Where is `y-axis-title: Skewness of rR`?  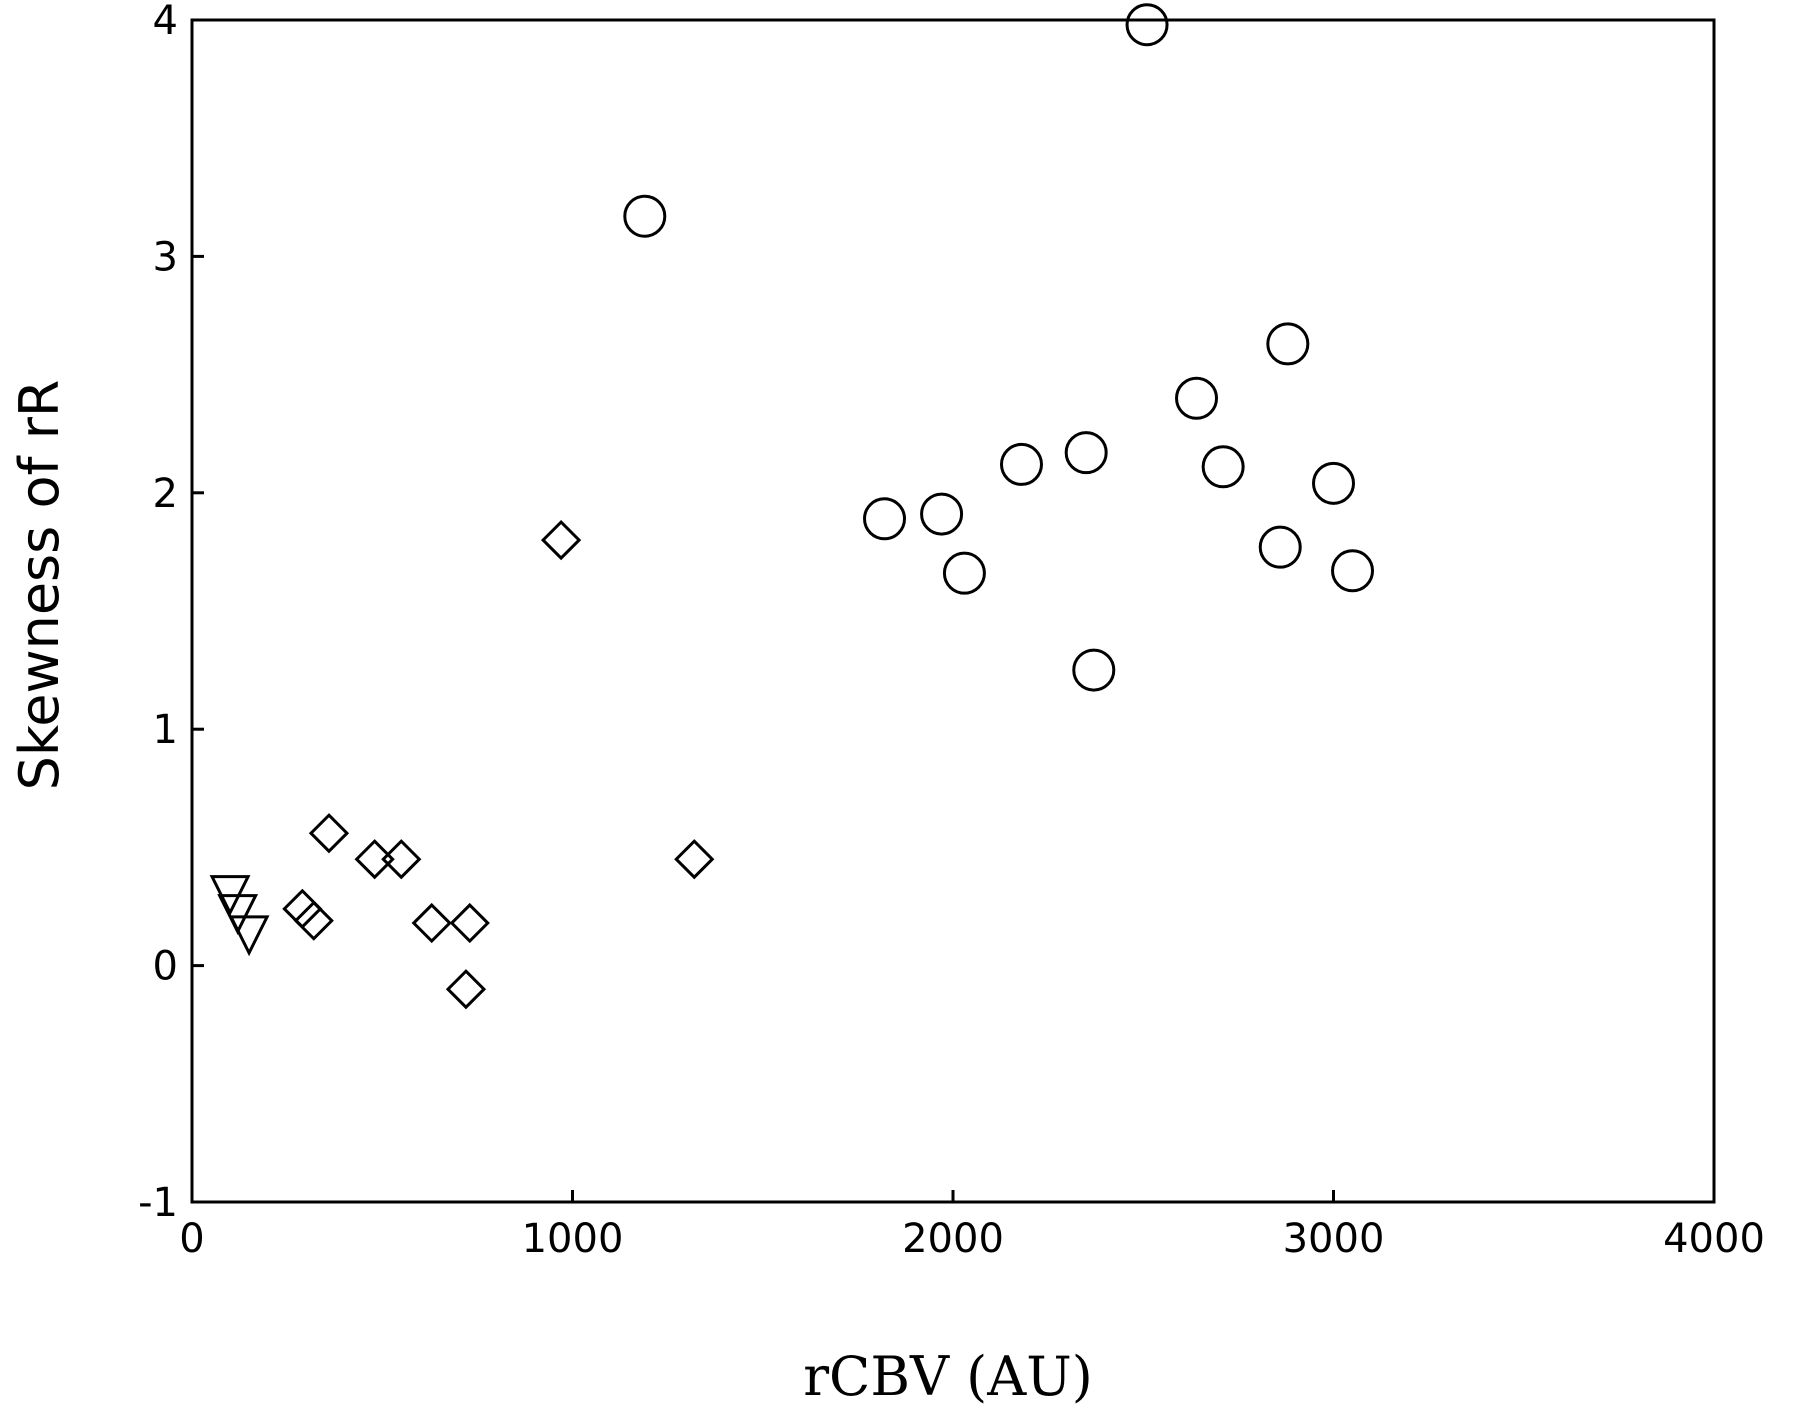 y-axis-title: Skewness of rR is located at coordinates (39, 585).